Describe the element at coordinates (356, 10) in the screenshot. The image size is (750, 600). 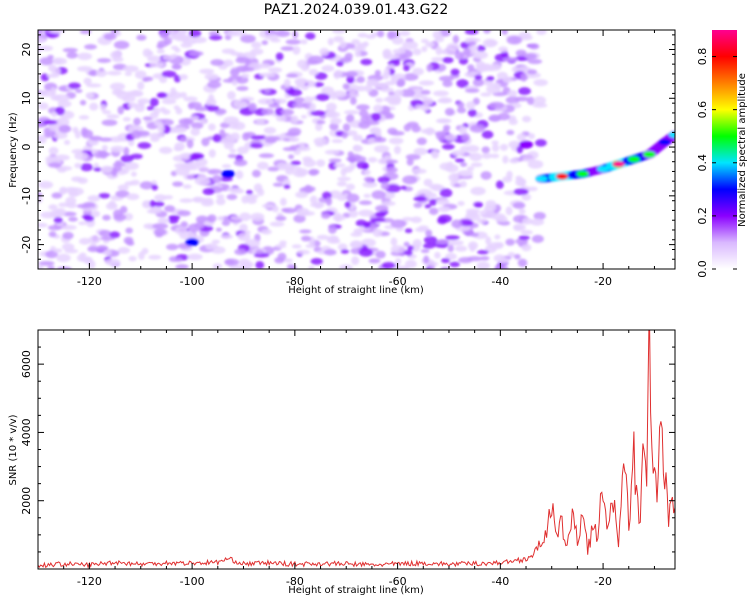
I see `figure-title: PAZ1.2024.039.01.43.G22` at that location.